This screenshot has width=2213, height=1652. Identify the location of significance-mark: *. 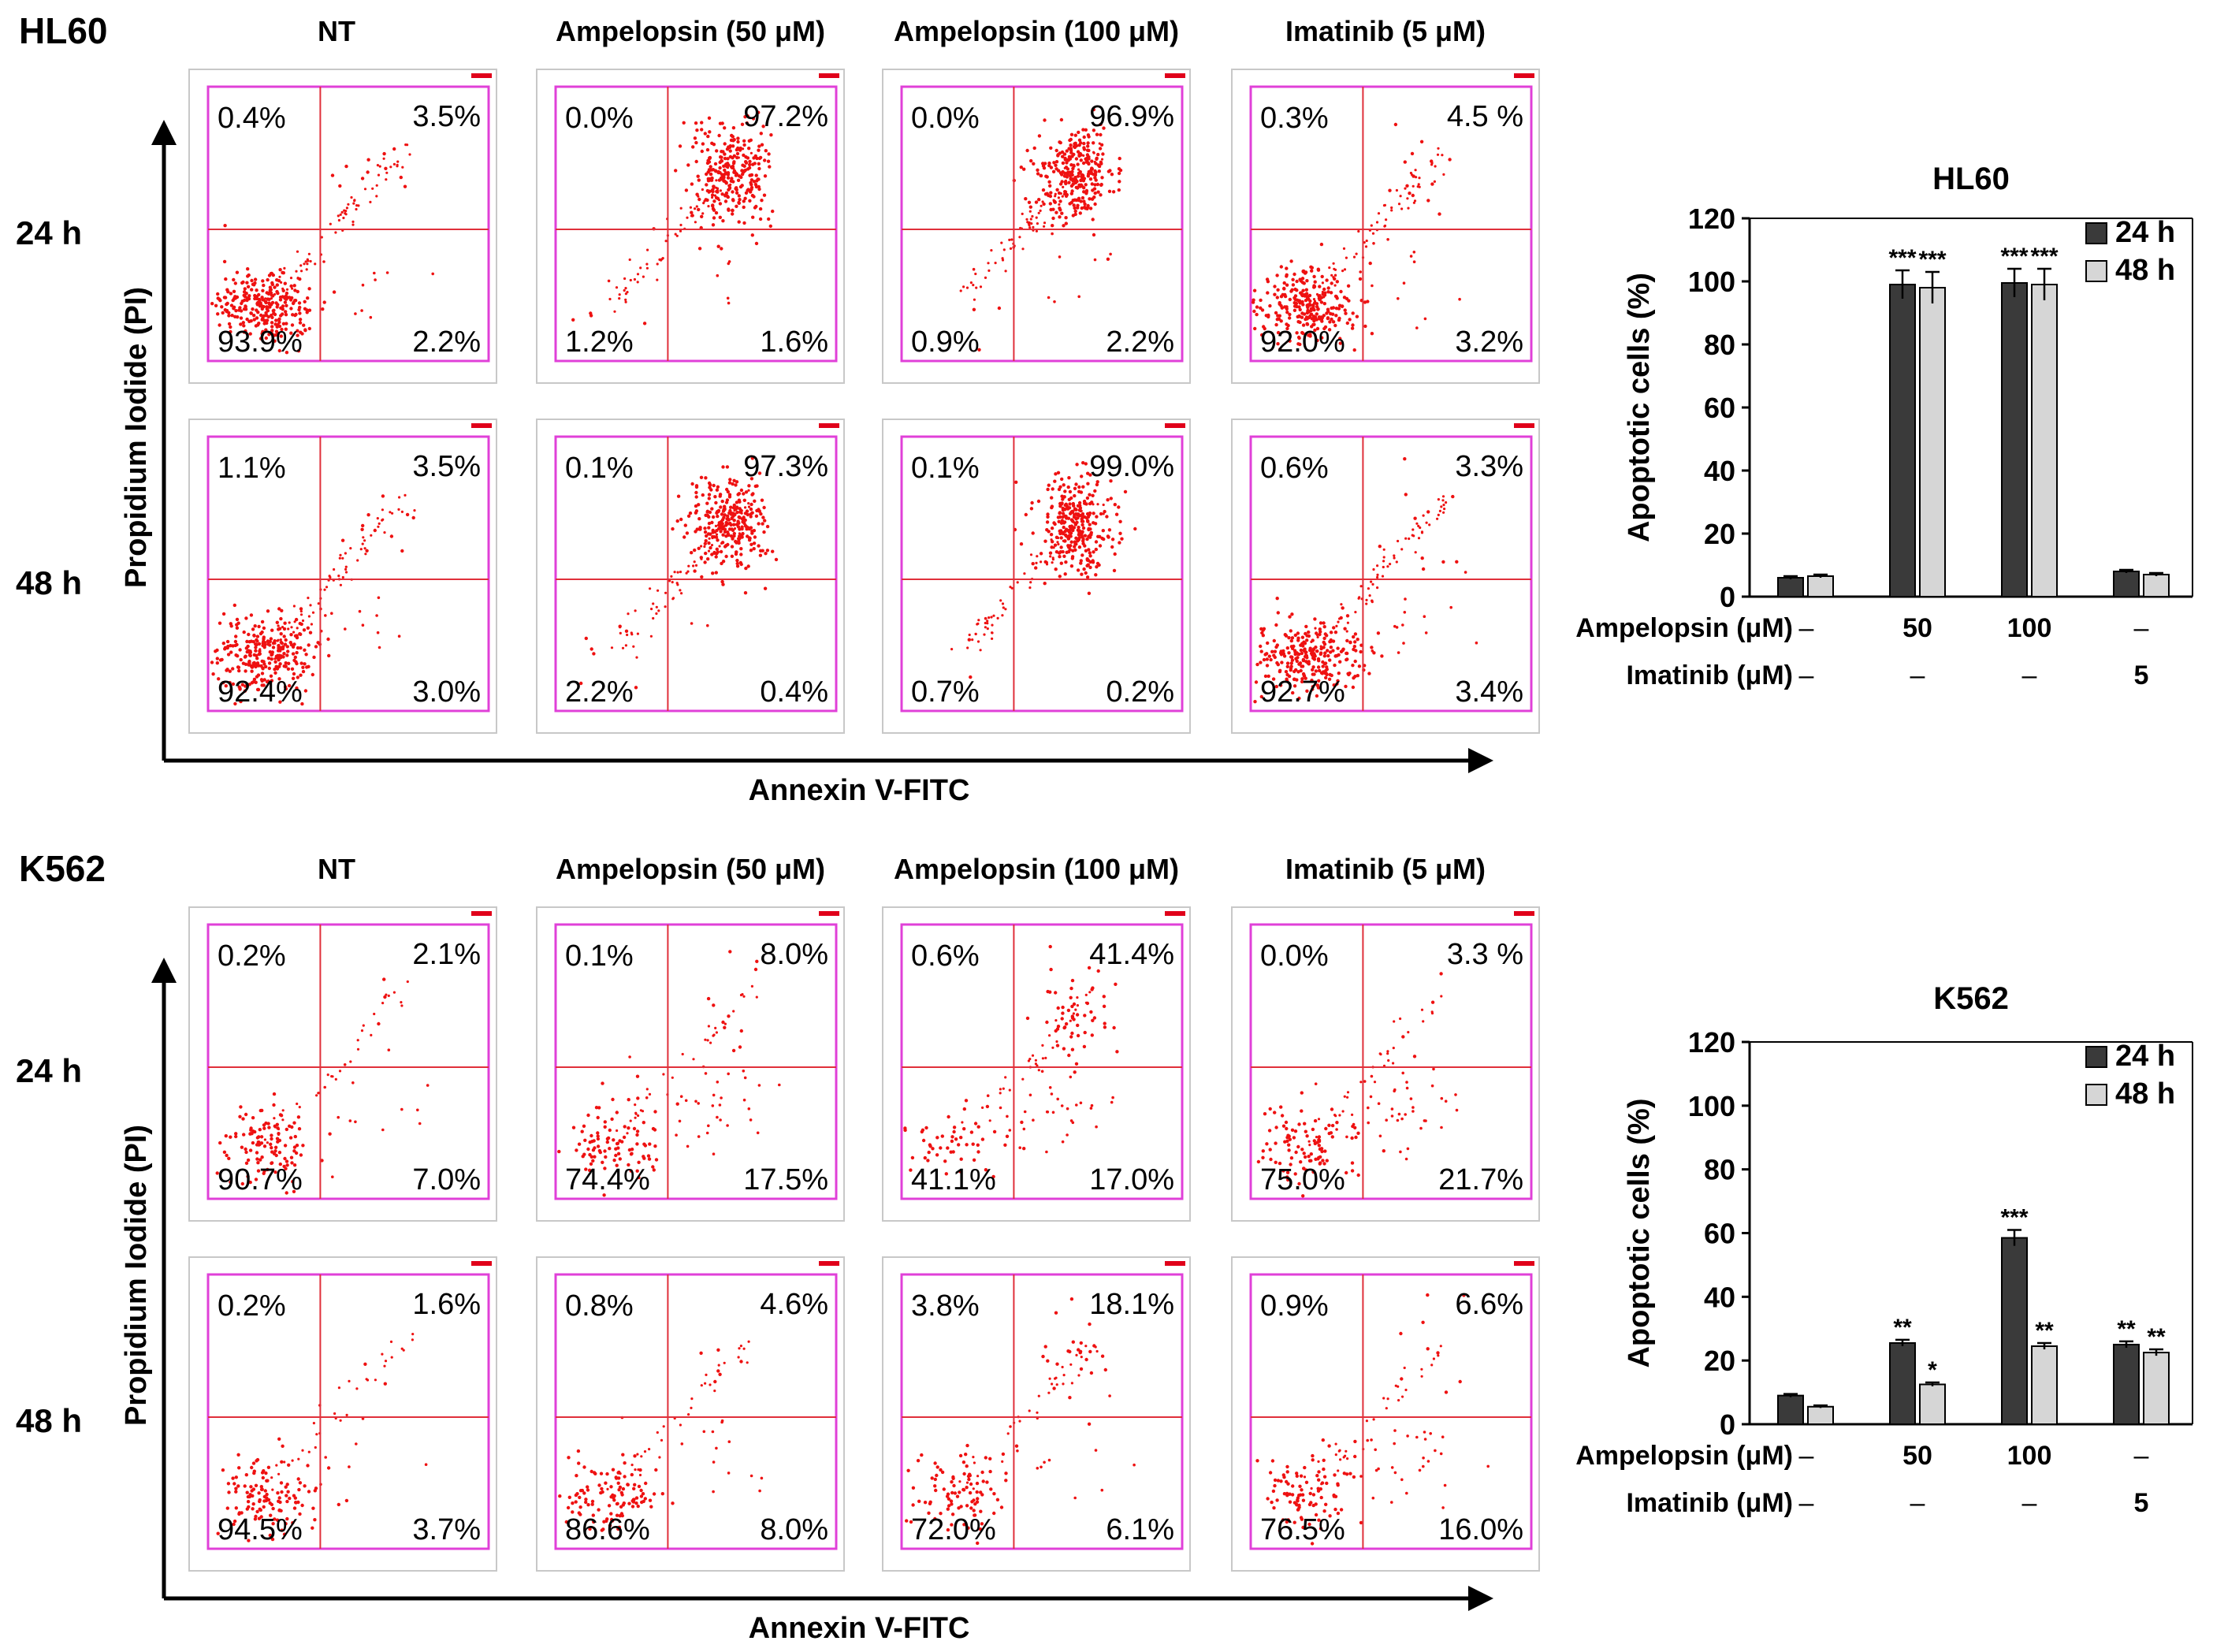
(1933, 1370).